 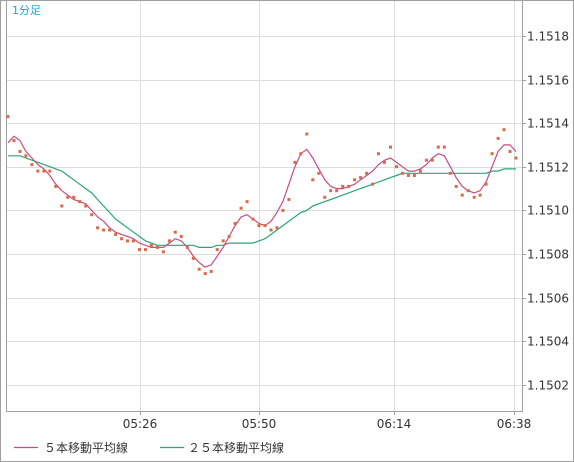 What do you see at coordinates (548, 386) in the screenshot?
I see `y-tick-label: 1.1502` at bounding box center [548, 386].